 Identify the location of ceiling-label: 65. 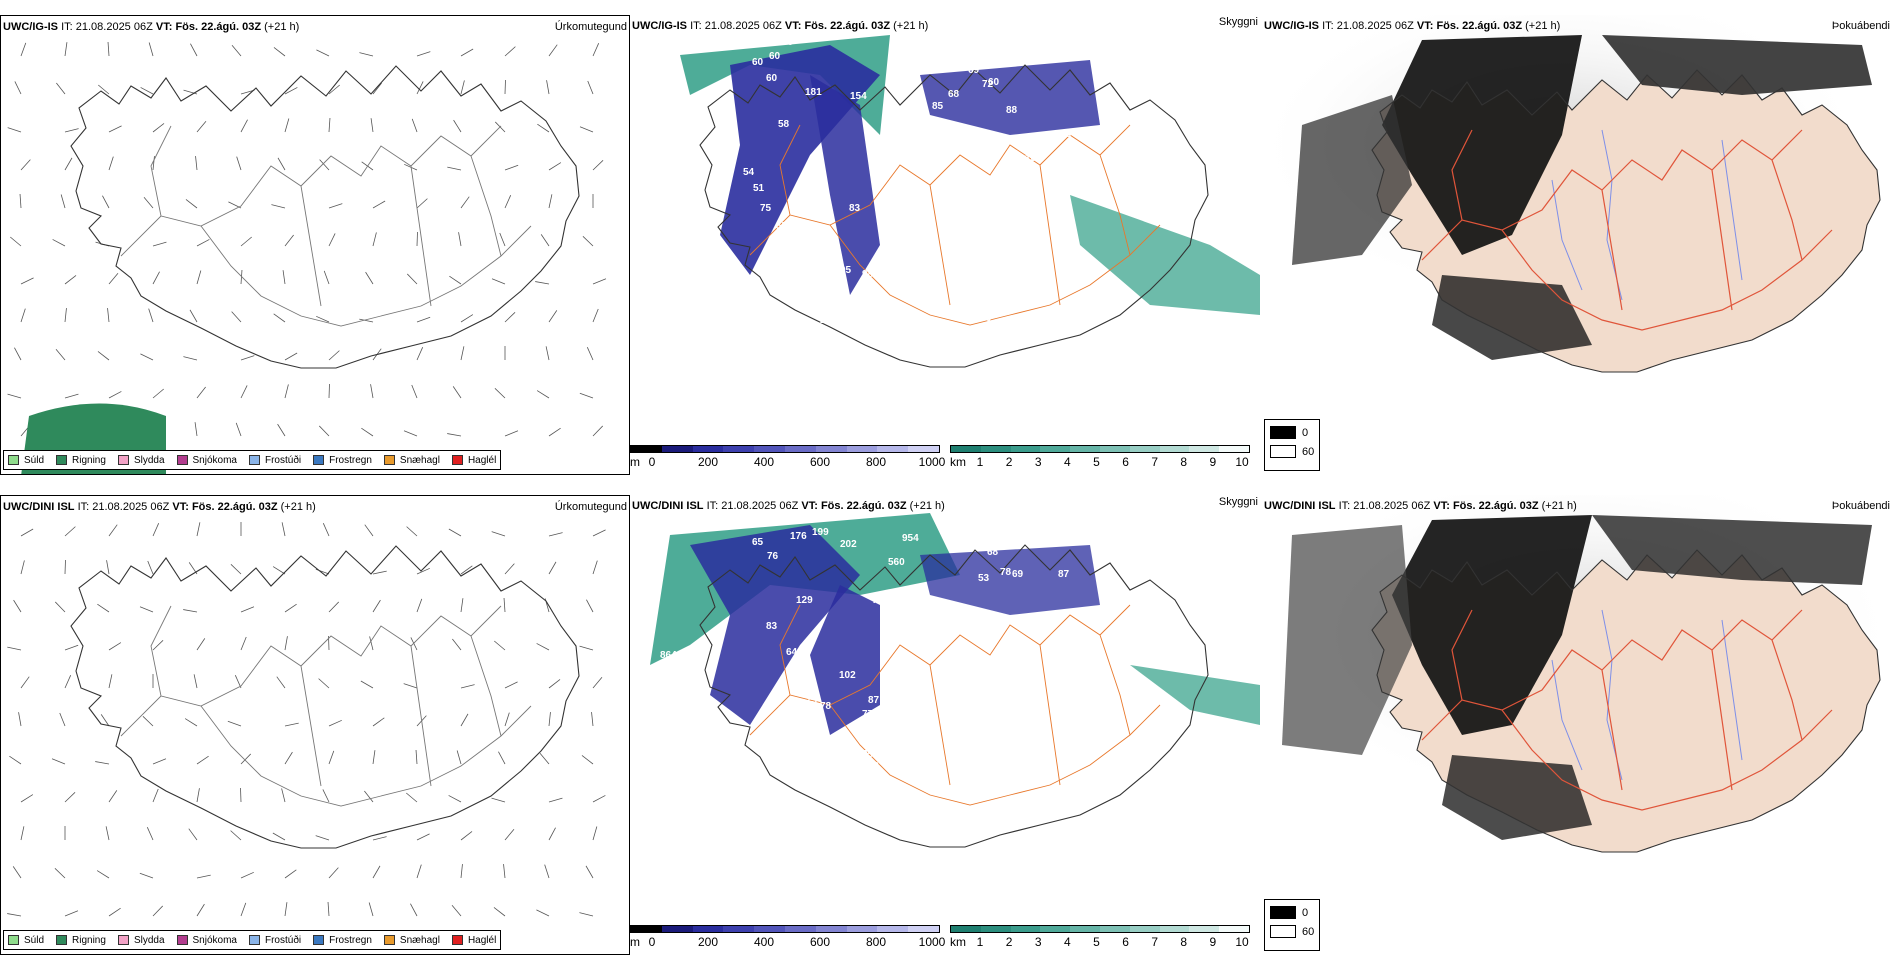
(758, 542).